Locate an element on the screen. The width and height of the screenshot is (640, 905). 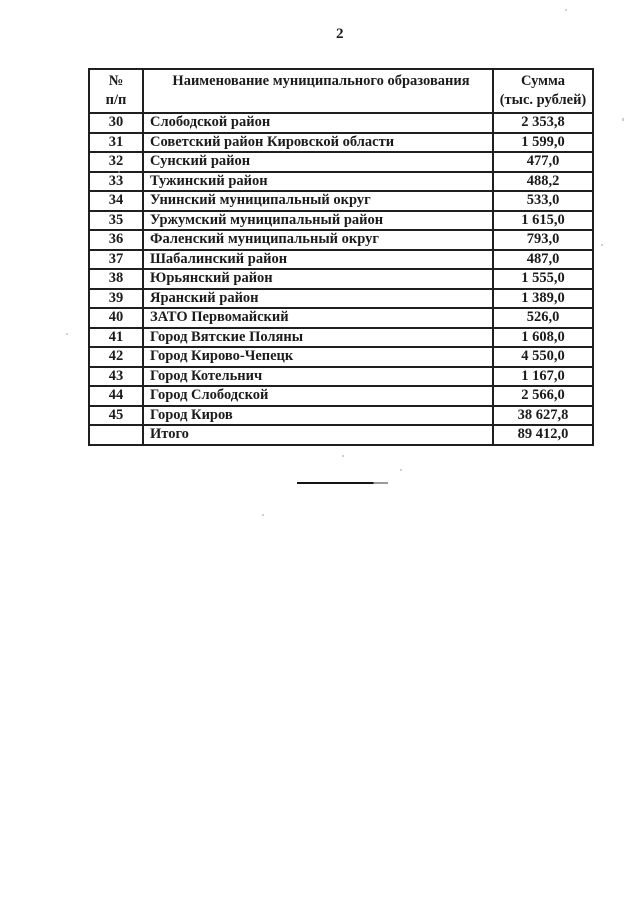
row-sum: 526,0 is located at coordinates (543, 318).